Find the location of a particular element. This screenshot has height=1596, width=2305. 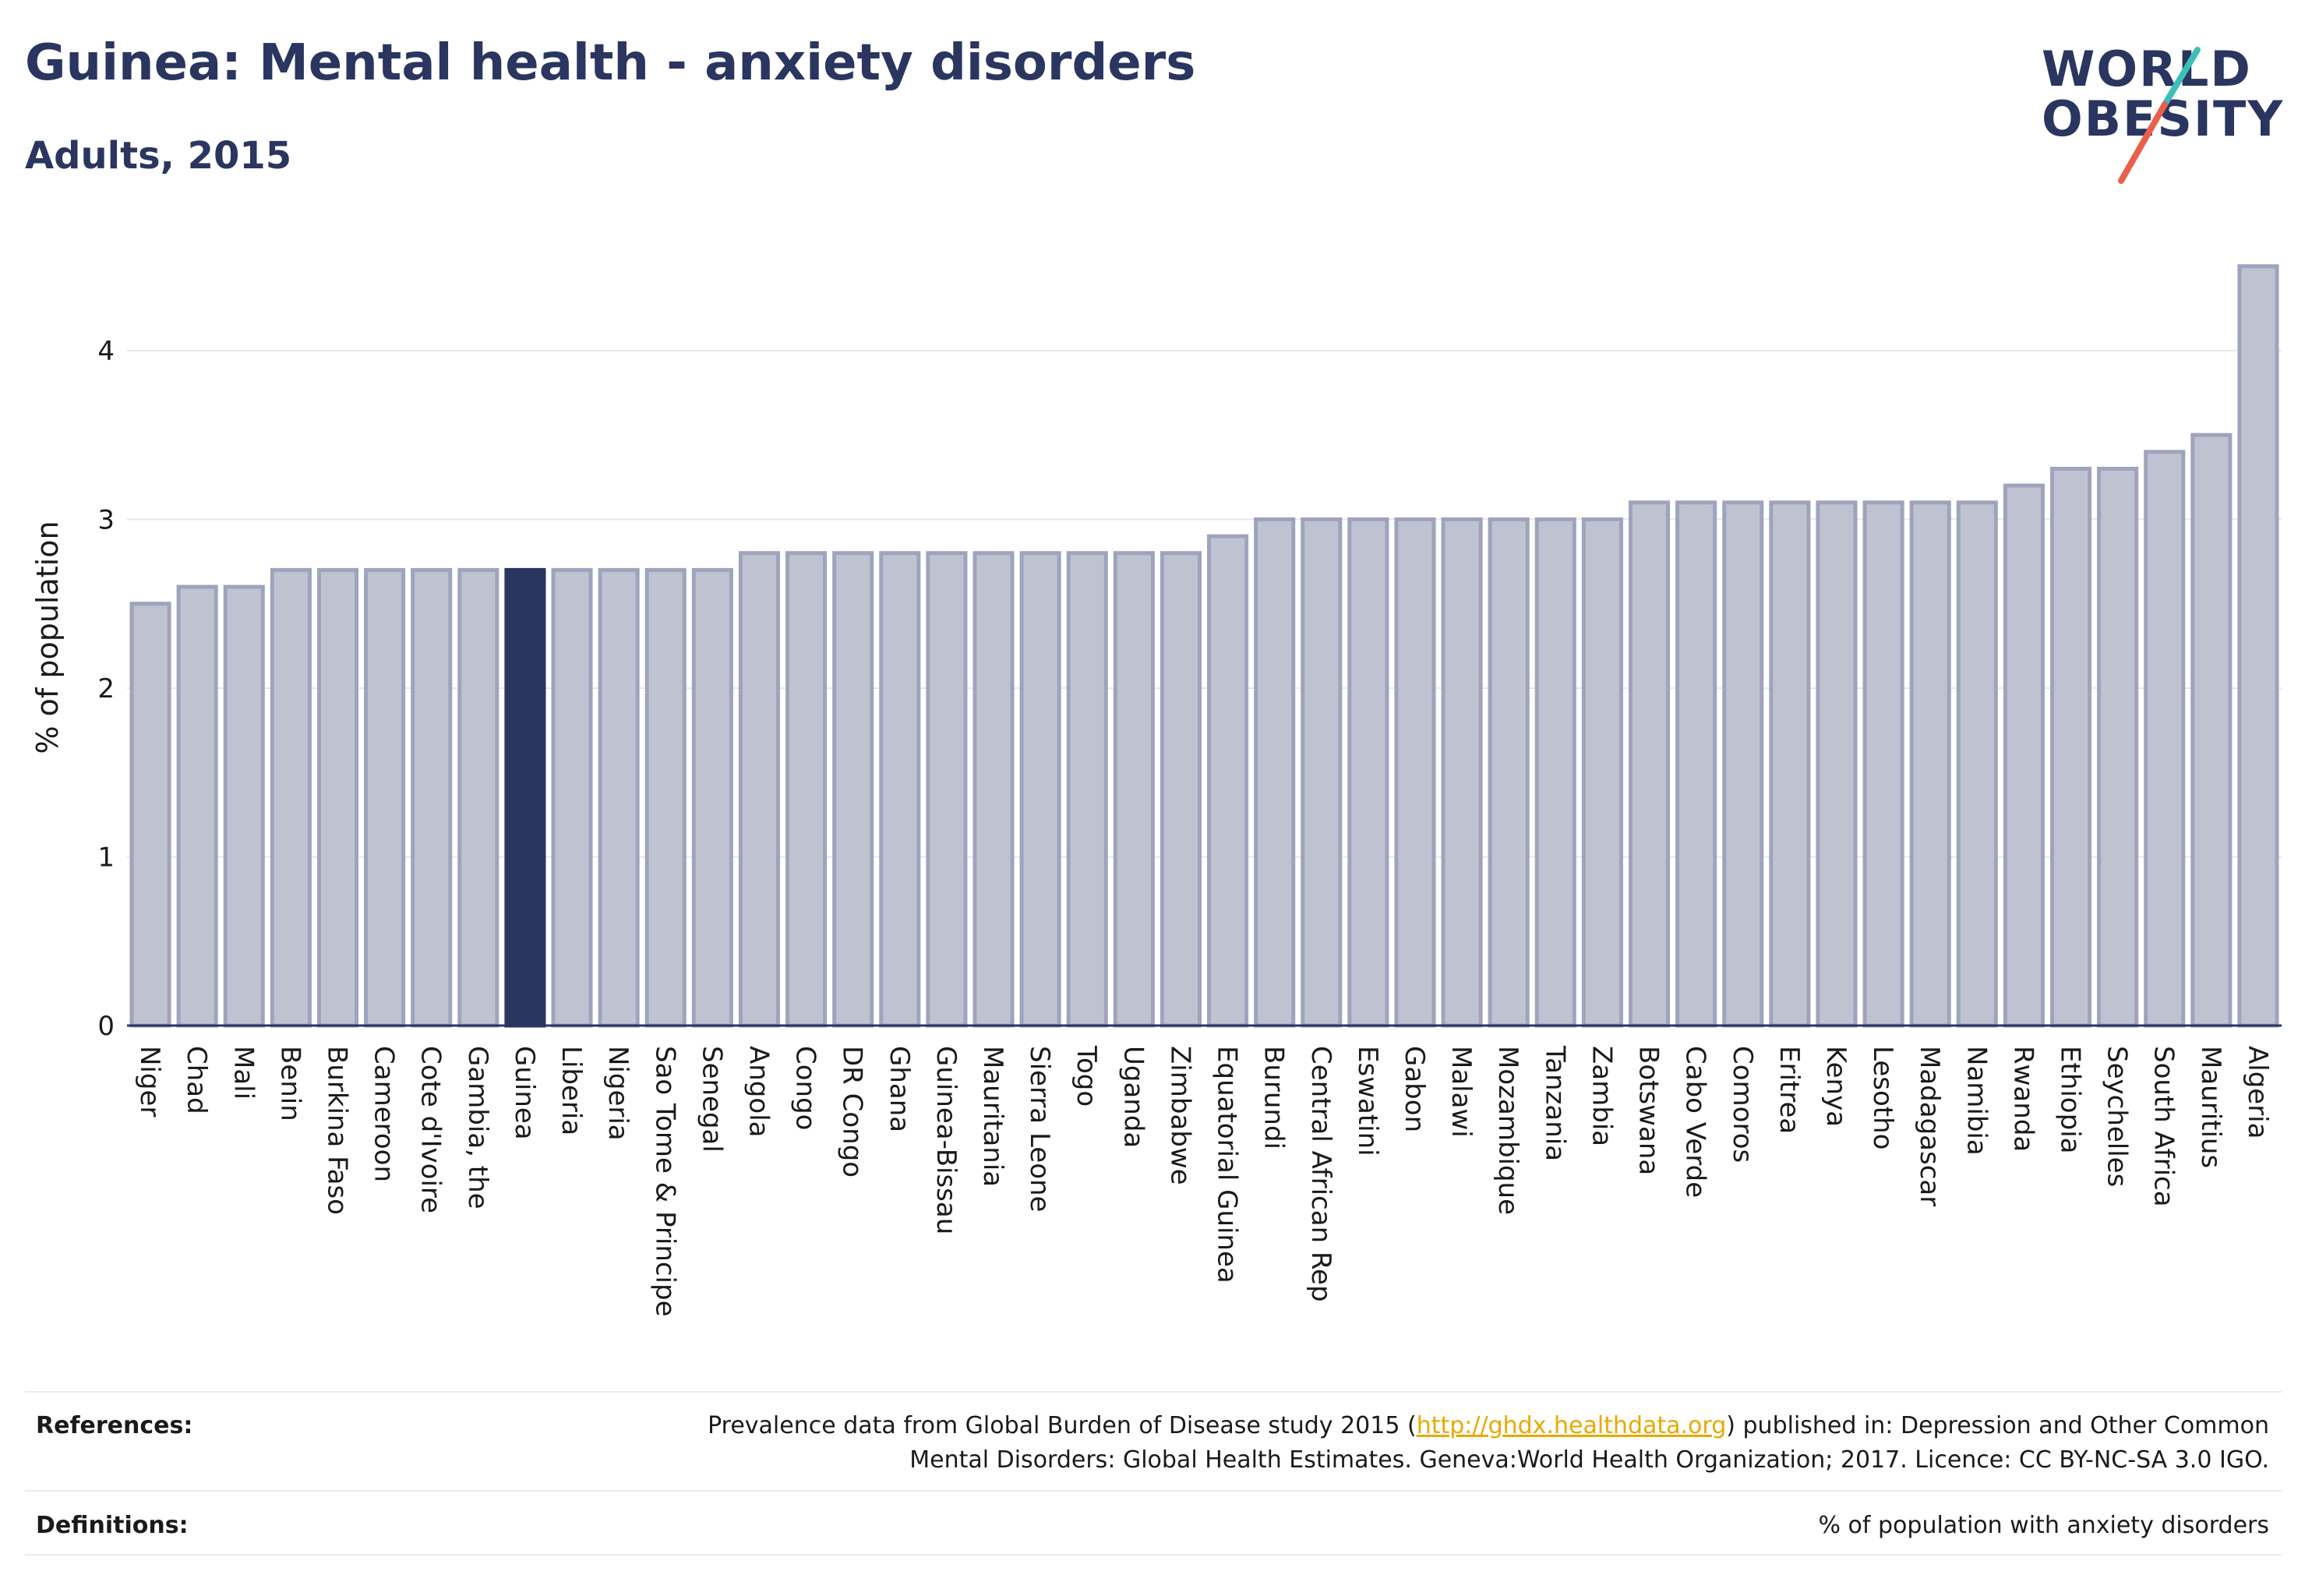

bar-cote-d-ivoire is located at coordinates (432, 797).